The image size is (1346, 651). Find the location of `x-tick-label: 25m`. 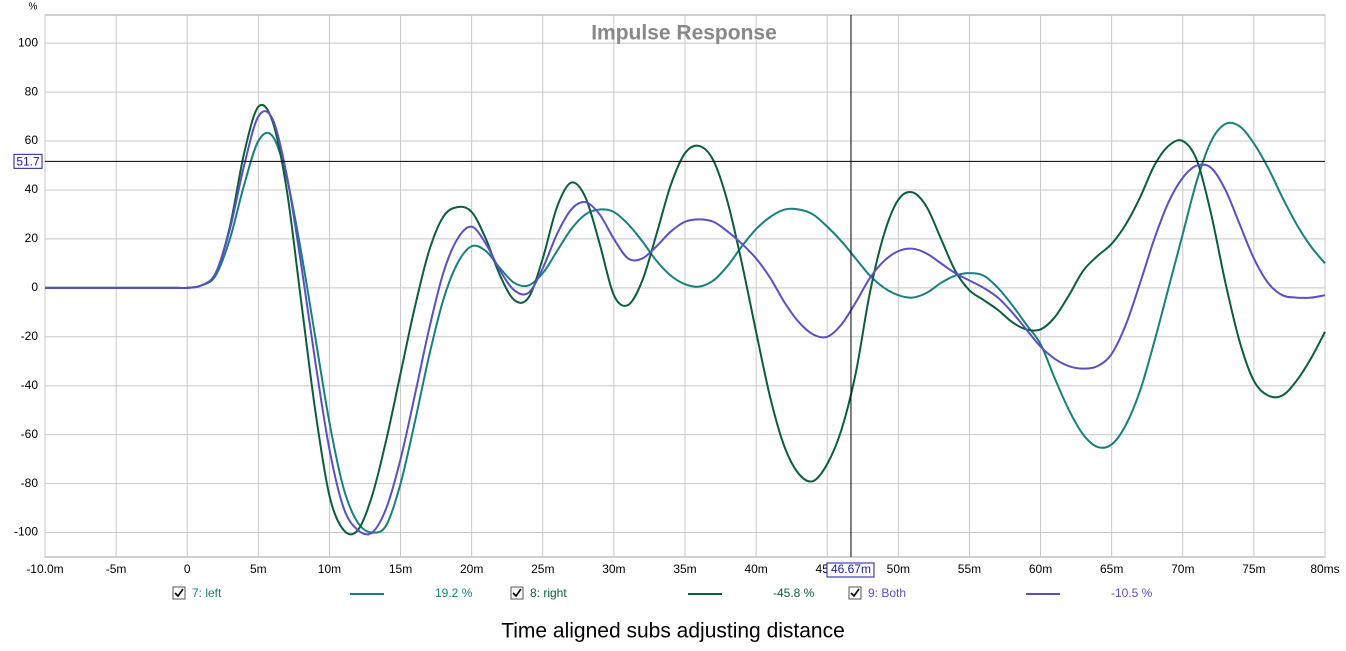

x-tick-label: 25m is located at coordinates (542, 569).